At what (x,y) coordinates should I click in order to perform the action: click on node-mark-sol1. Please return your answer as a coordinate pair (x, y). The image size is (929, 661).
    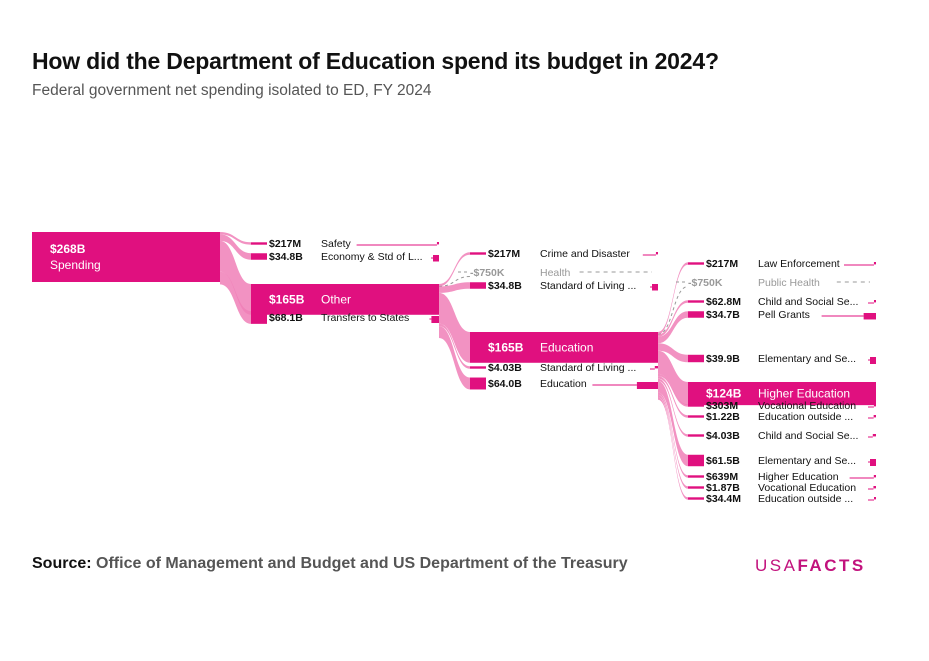
    Looking at the image, I should click on (478, 285).